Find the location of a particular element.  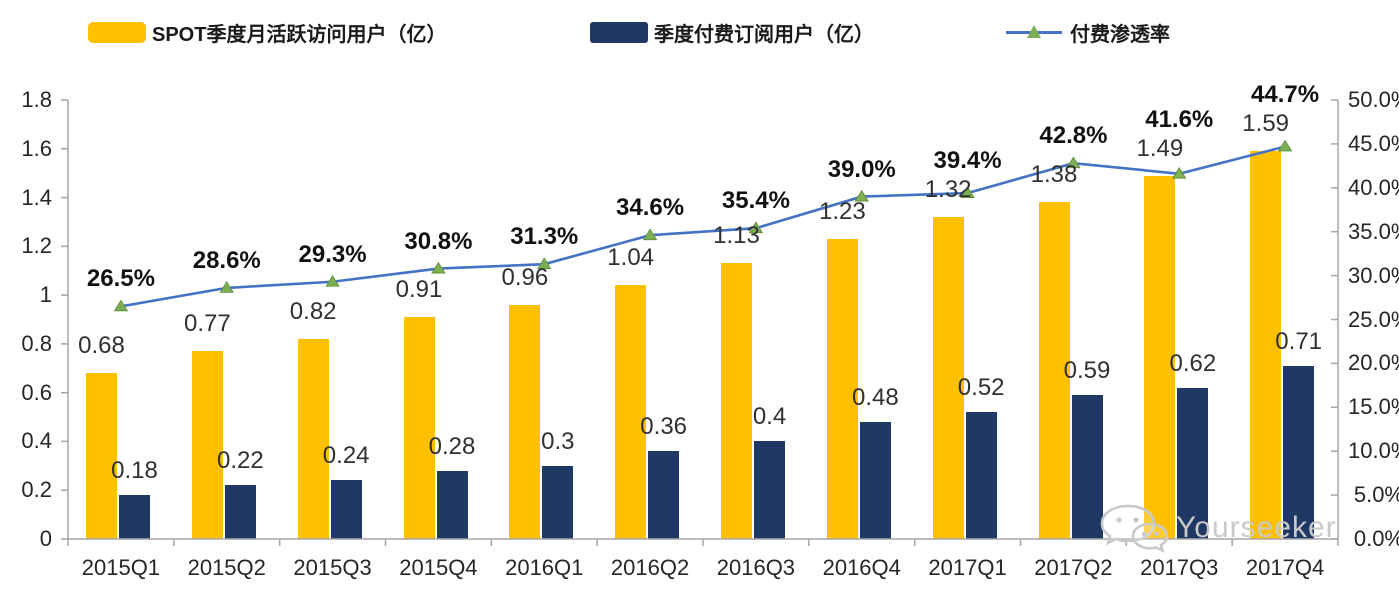

watermark-text: Yourseeker is located at coordinates (1256, 527).